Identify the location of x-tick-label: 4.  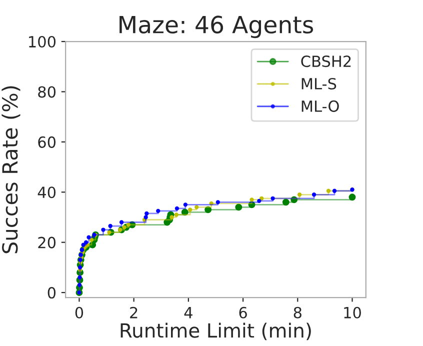
(188, 312).